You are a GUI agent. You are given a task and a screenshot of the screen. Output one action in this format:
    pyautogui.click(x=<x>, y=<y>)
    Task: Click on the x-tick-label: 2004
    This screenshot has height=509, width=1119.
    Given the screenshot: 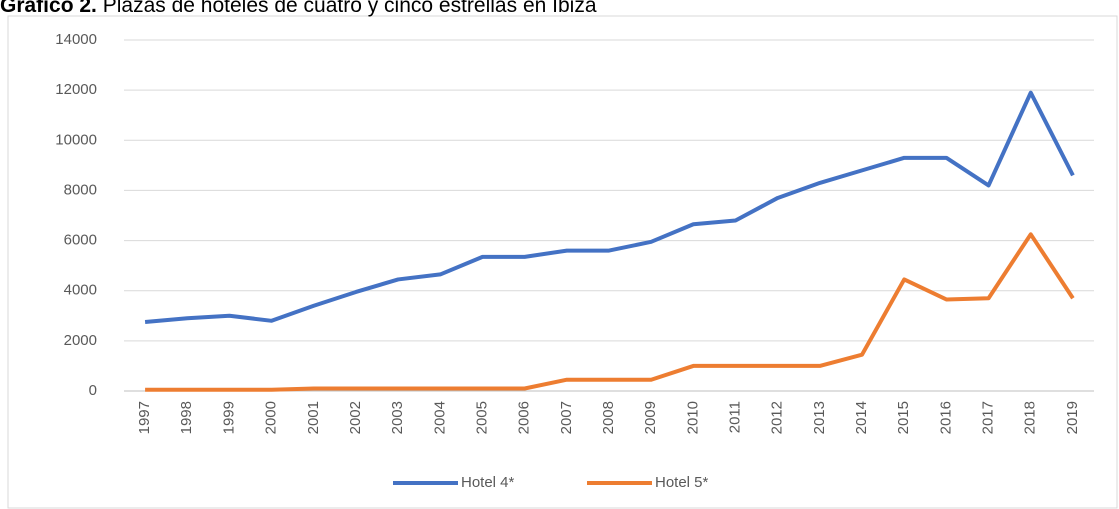 What is the action you would take?
    pyautogui.click(x=439, y=417)
    